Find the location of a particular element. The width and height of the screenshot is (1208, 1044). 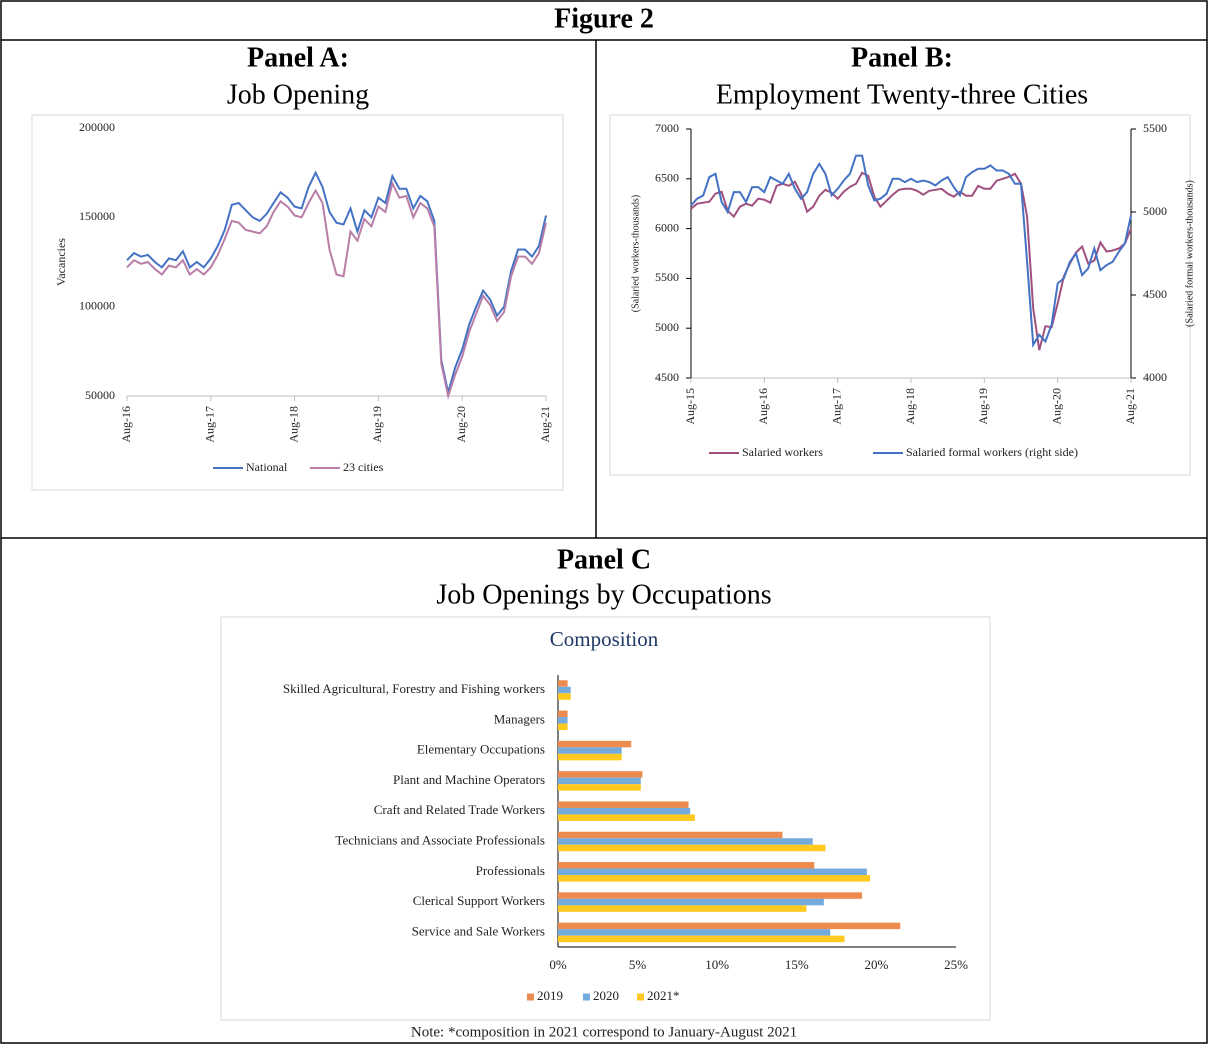

figure-title: Figure 2 is located at coordinates (604, 18).